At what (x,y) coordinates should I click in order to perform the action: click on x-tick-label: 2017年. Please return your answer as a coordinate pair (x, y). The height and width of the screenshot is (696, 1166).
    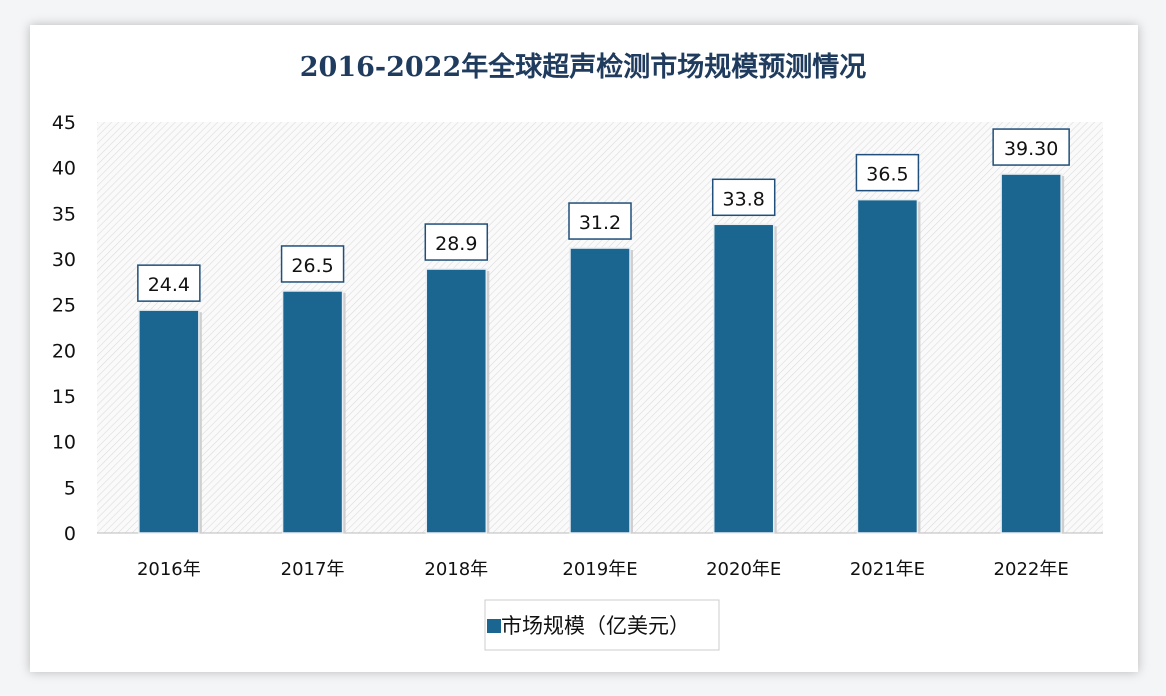
    Looking at the image, I should click on (313, 569).